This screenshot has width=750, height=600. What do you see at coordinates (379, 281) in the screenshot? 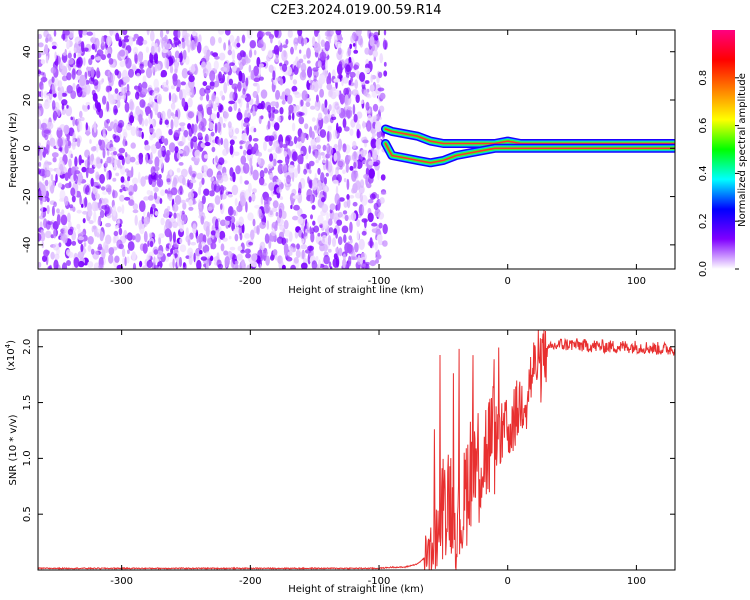
I see `spectrogram-x-tick-label: -100` at bounding box center [379, 281].